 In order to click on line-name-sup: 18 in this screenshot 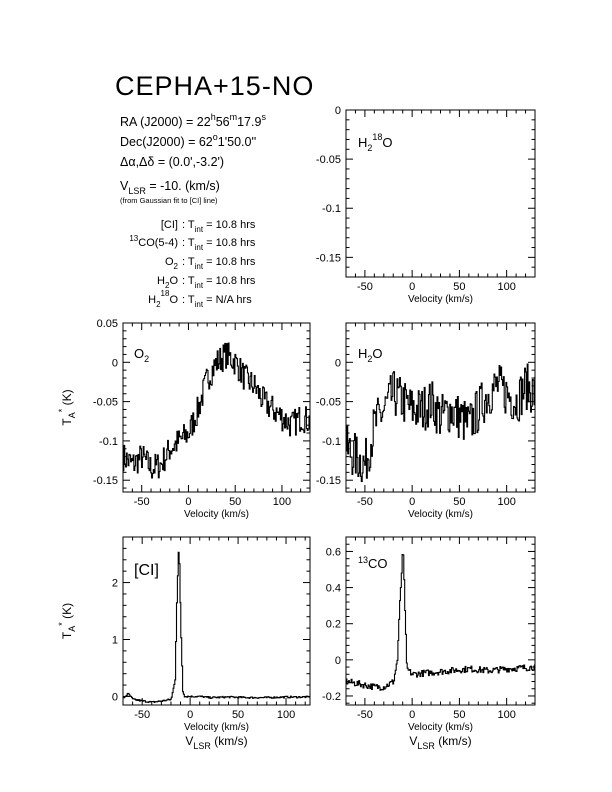, I will do `click(165, 293)`.